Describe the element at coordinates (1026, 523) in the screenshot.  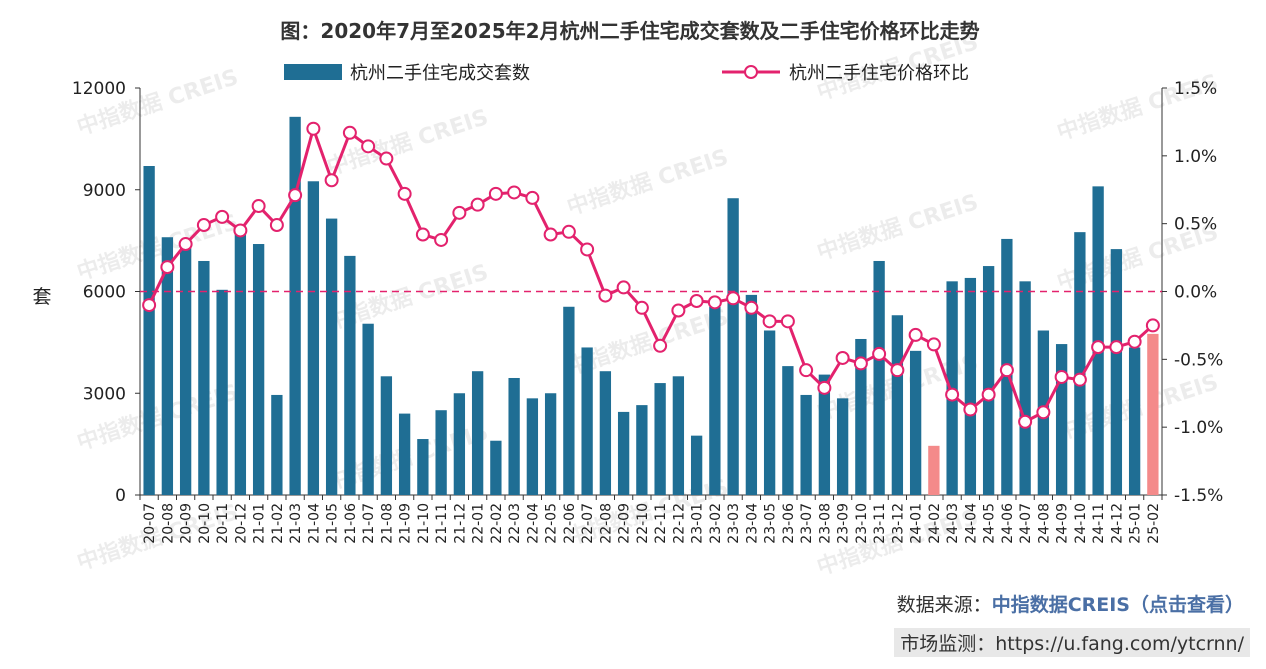
I see `x-tick-label: 24-07` at that location.